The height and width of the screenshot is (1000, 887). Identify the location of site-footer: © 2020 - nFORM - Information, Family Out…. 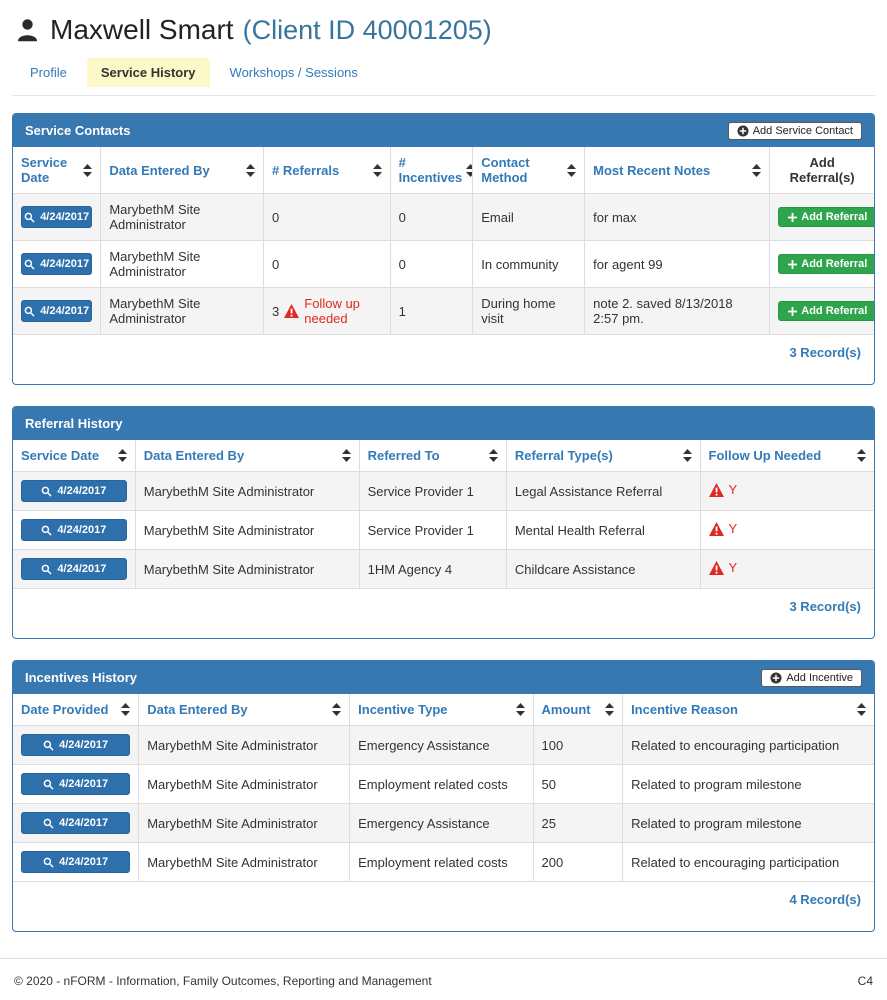
(443, 979).